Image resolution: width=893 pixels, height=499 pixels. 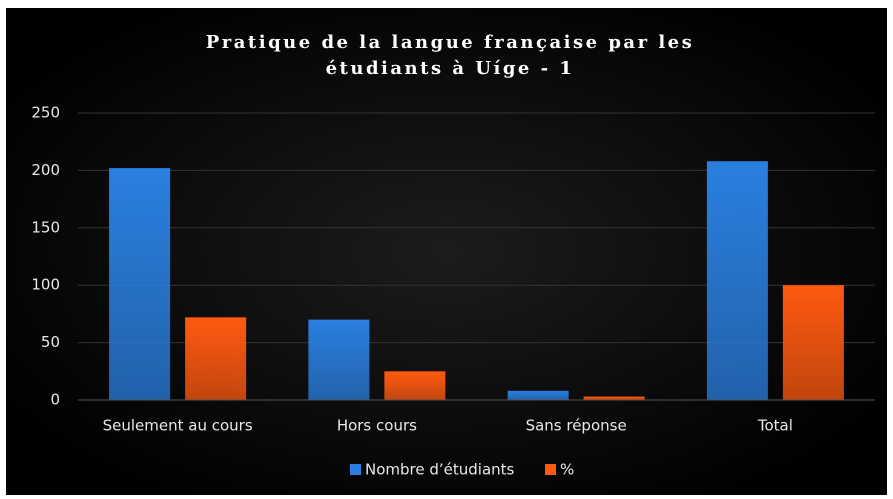 I want to click on y-tick-label: 250, so click(x=45, y=113).